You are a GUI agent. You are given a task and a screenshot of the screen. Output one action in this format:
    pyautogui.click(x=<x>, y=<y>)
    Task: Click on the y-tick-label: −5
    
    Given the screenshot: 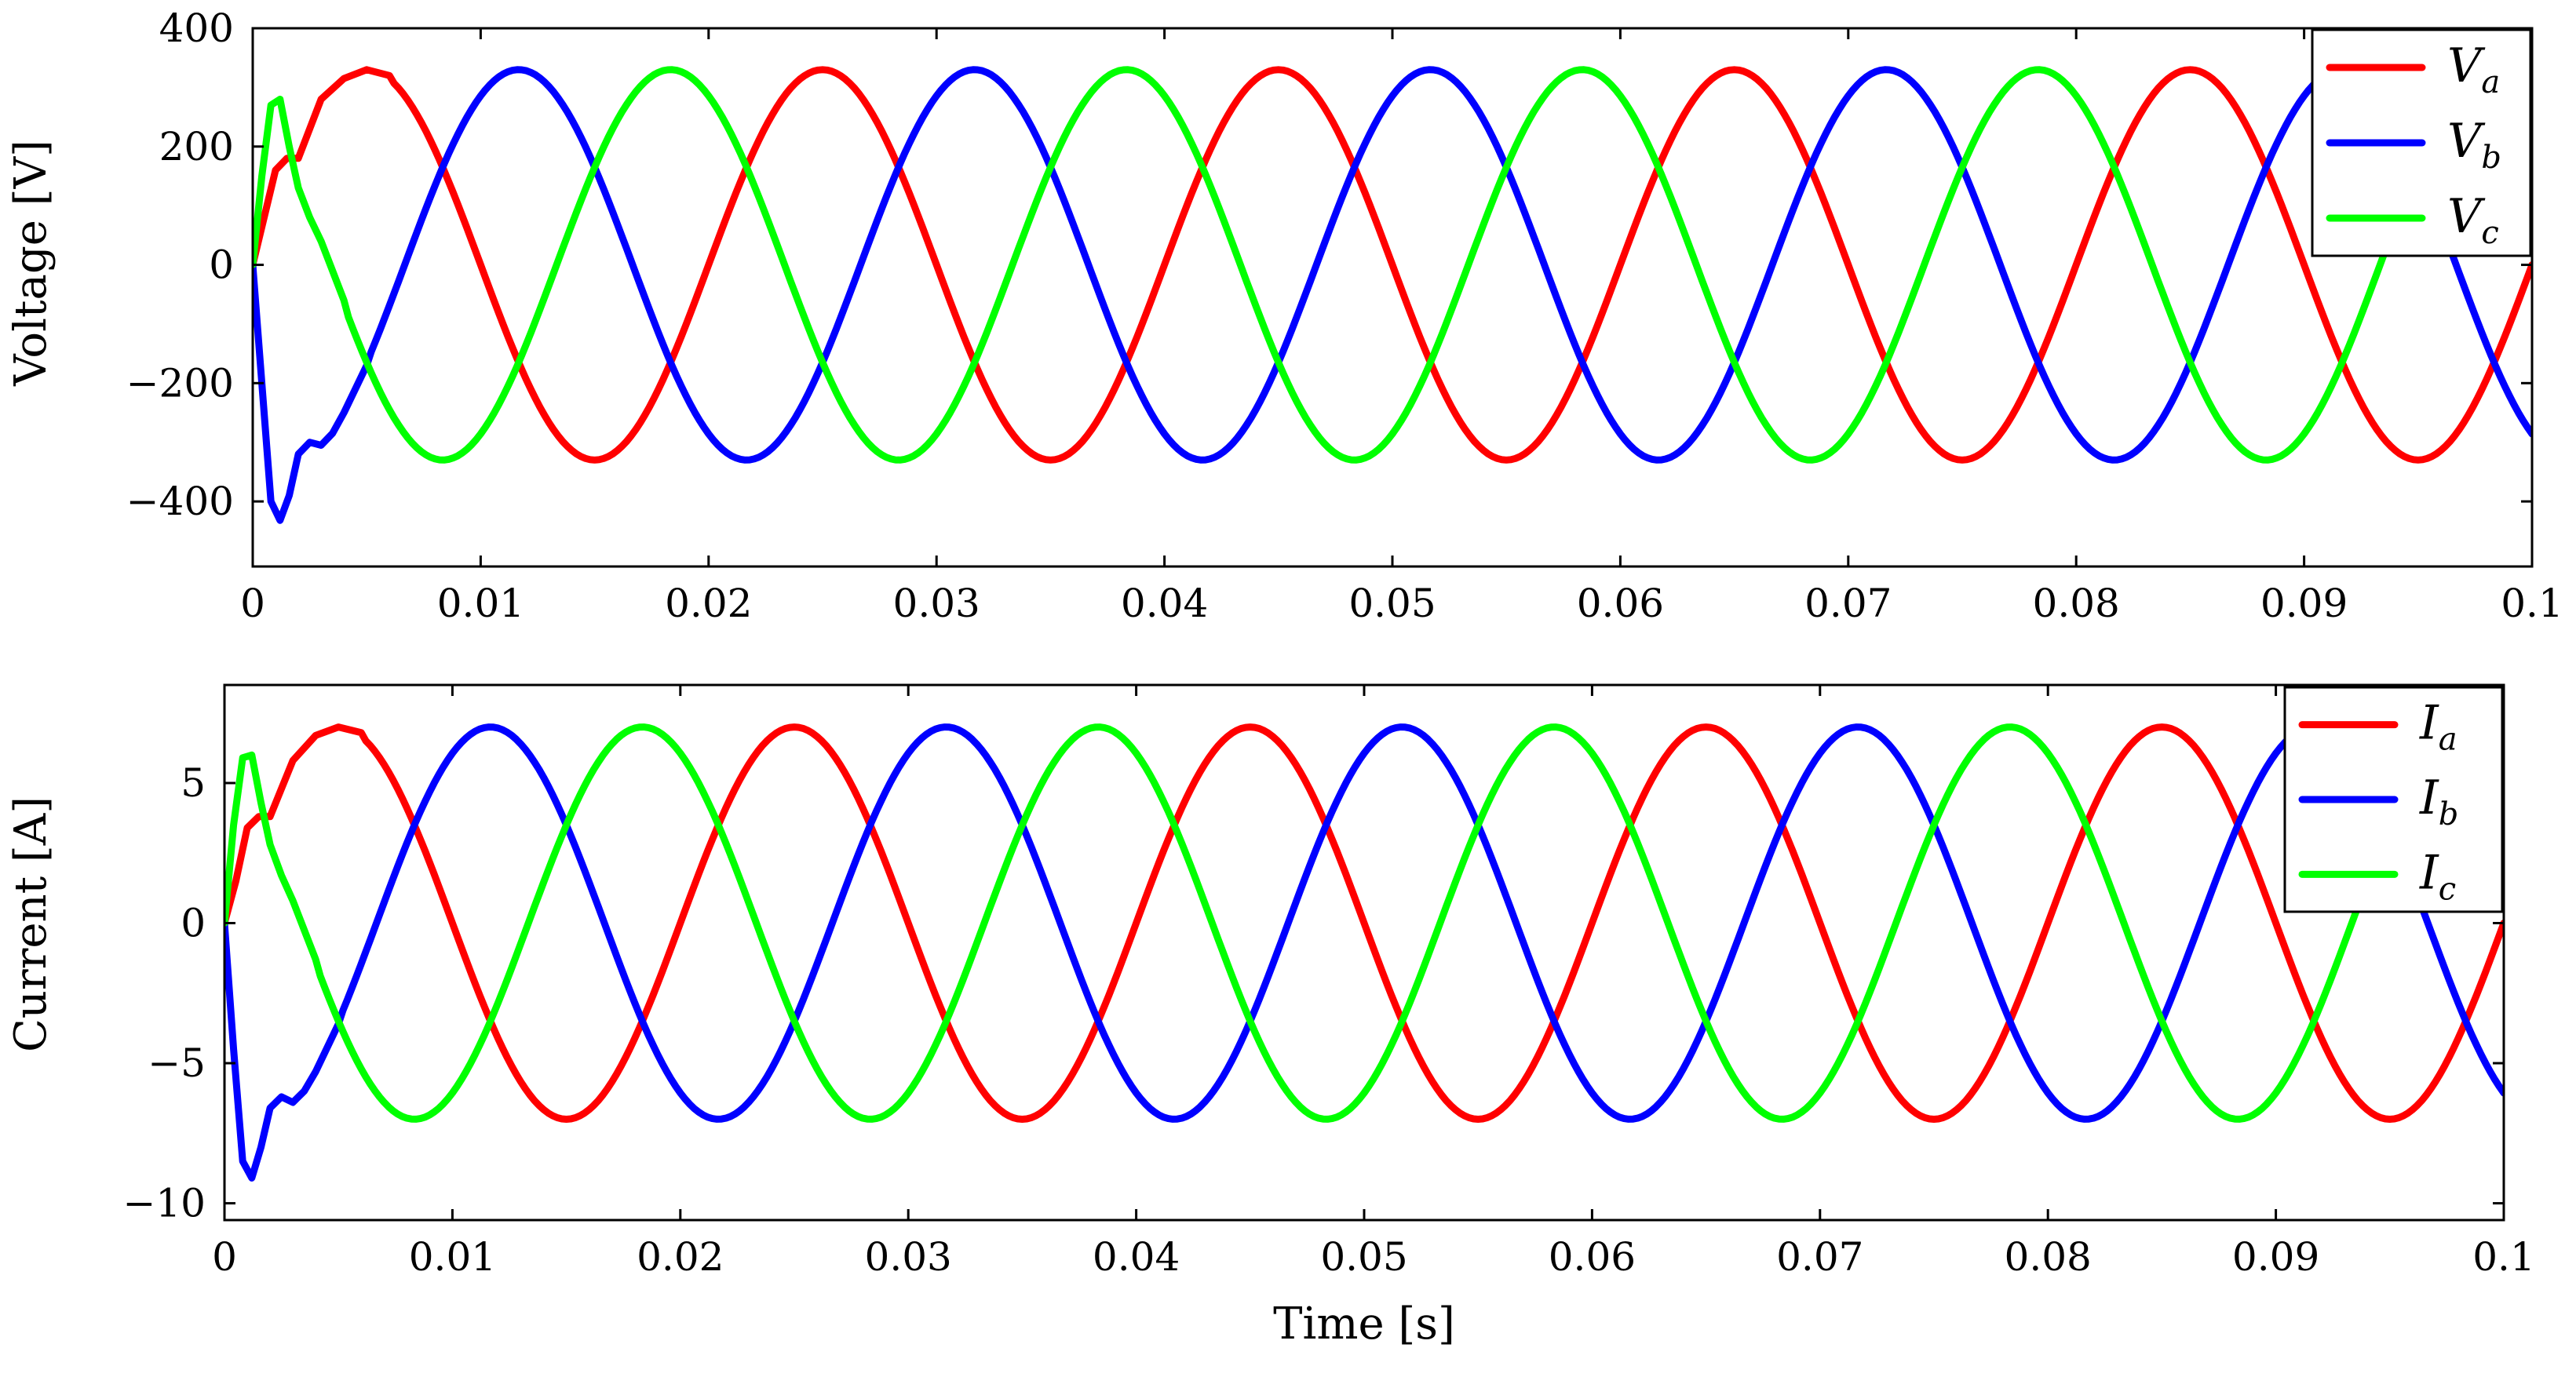 What is the action you would take?
    pyautogui.click(x=177, y=1063)
    